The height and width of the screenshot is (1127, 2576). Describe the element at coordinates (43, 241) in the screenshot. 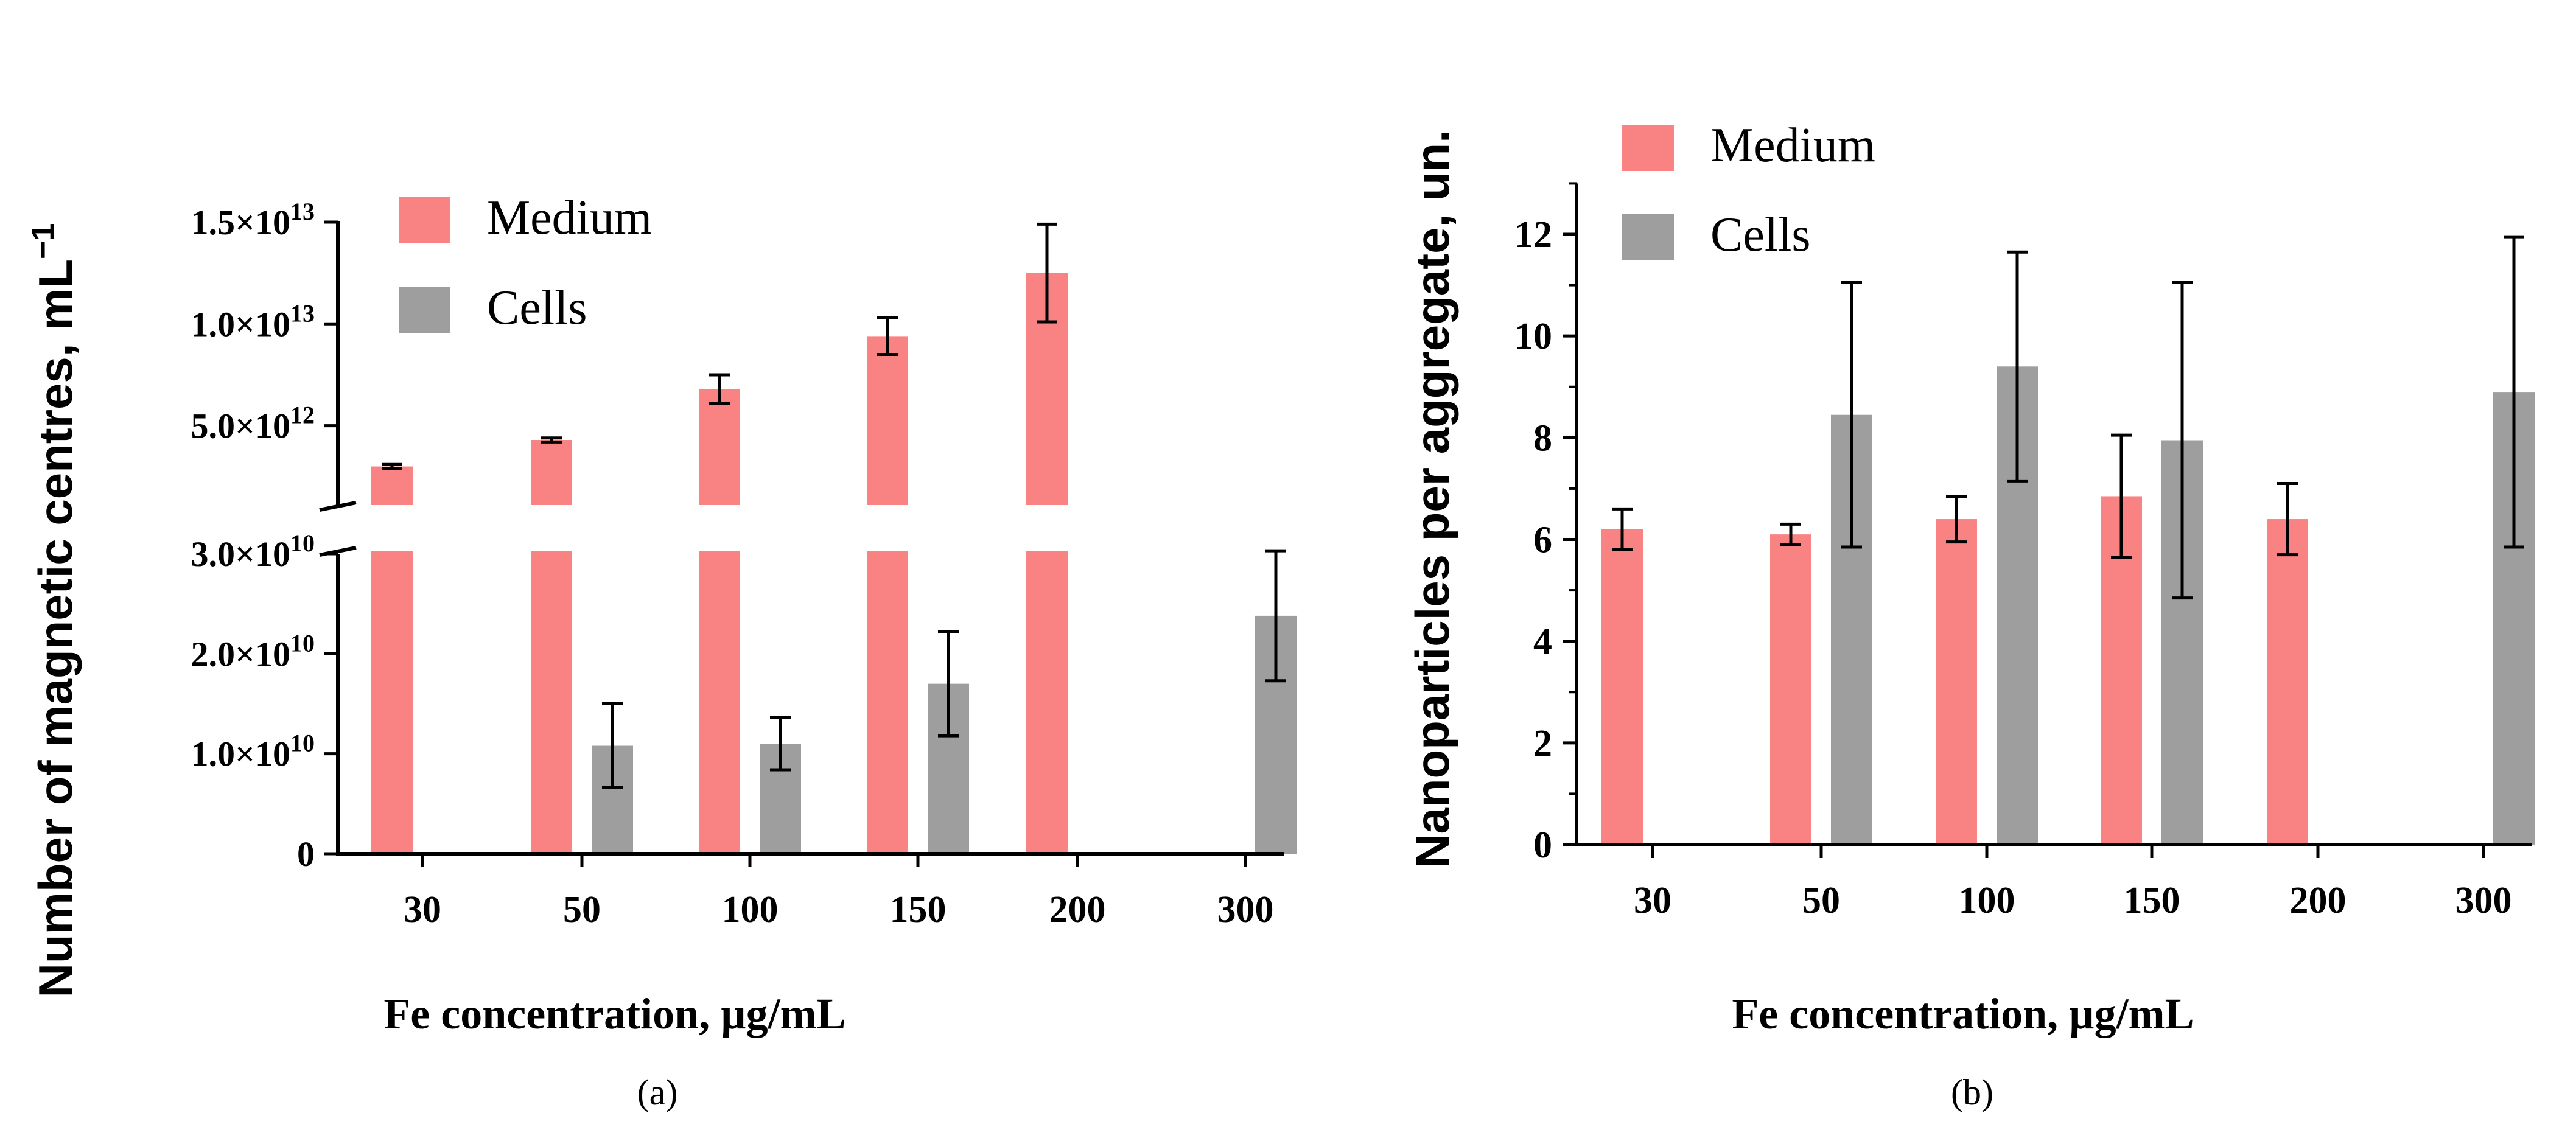

I see `chart-a-y-axis-label-superscript: −1` at that location.